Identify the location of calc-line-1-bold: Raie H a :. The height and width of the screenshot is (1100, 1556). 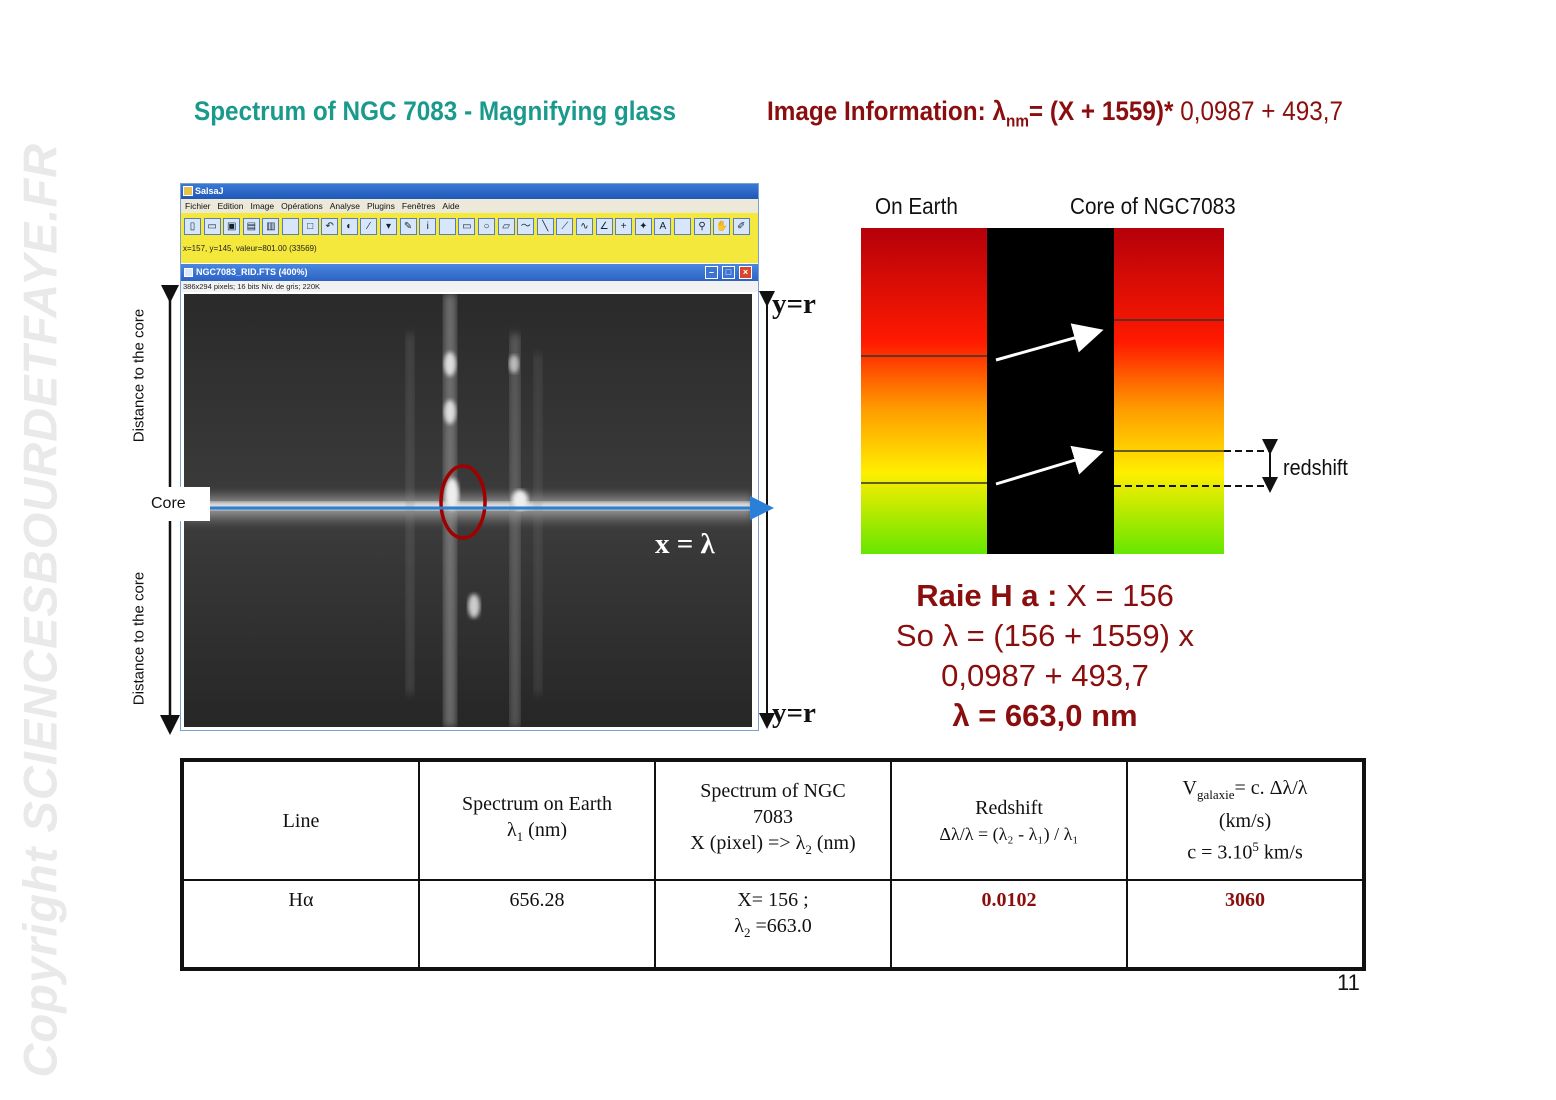
(987, 595).